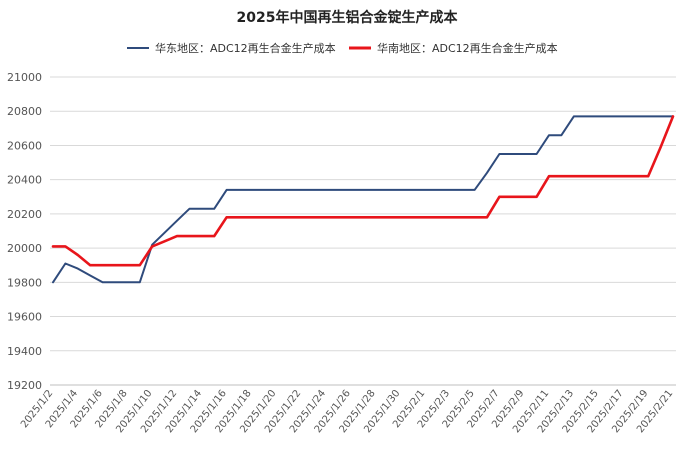 This screenshot has width=694, height=456. Describe the element at coordinates (348, 17) in the screenshot. I see `chart-title: 2025年中国再生铝合金锭生产成本` at that location.